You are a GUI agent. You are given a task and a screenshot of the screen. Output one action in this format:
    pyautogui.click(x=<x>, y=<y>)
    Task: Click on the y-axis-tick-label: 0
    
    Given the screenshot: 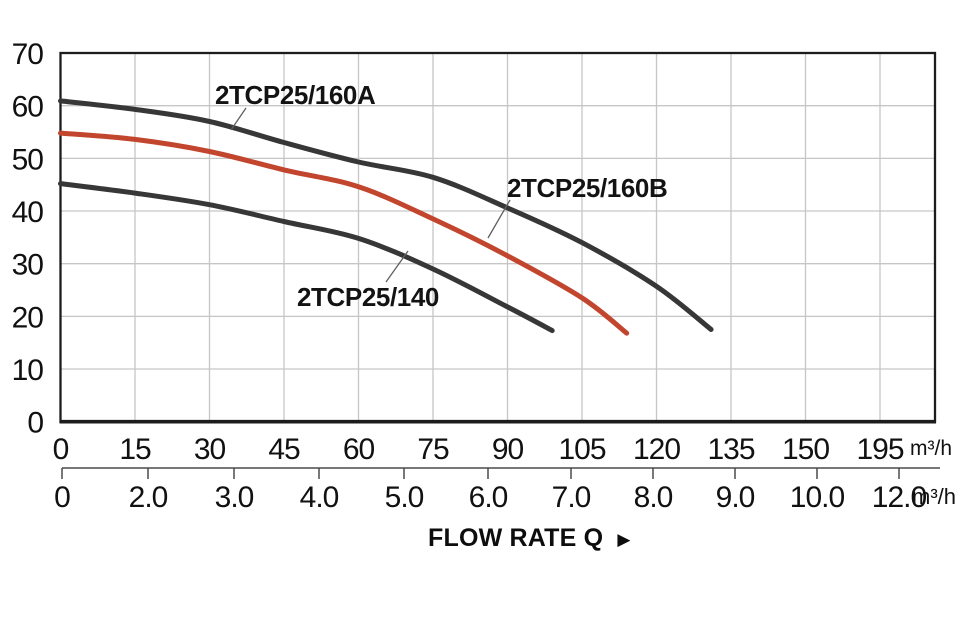 What is the action you would take?
    pyautogui.click(x=35, y=423)
    